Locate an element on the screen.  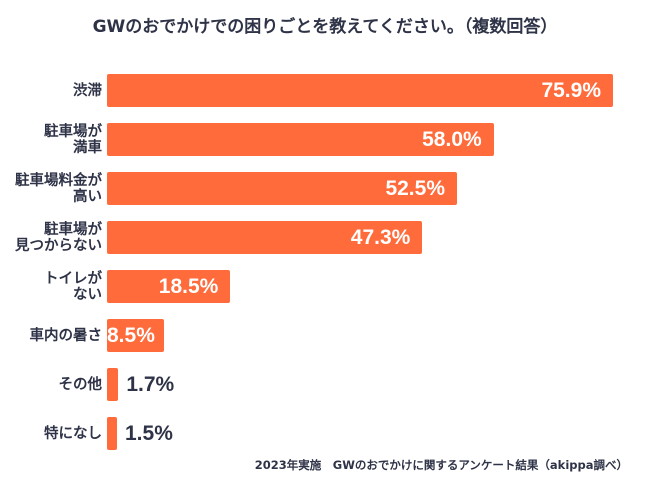
category-label: 特になし is located at coordinates (73, 434).